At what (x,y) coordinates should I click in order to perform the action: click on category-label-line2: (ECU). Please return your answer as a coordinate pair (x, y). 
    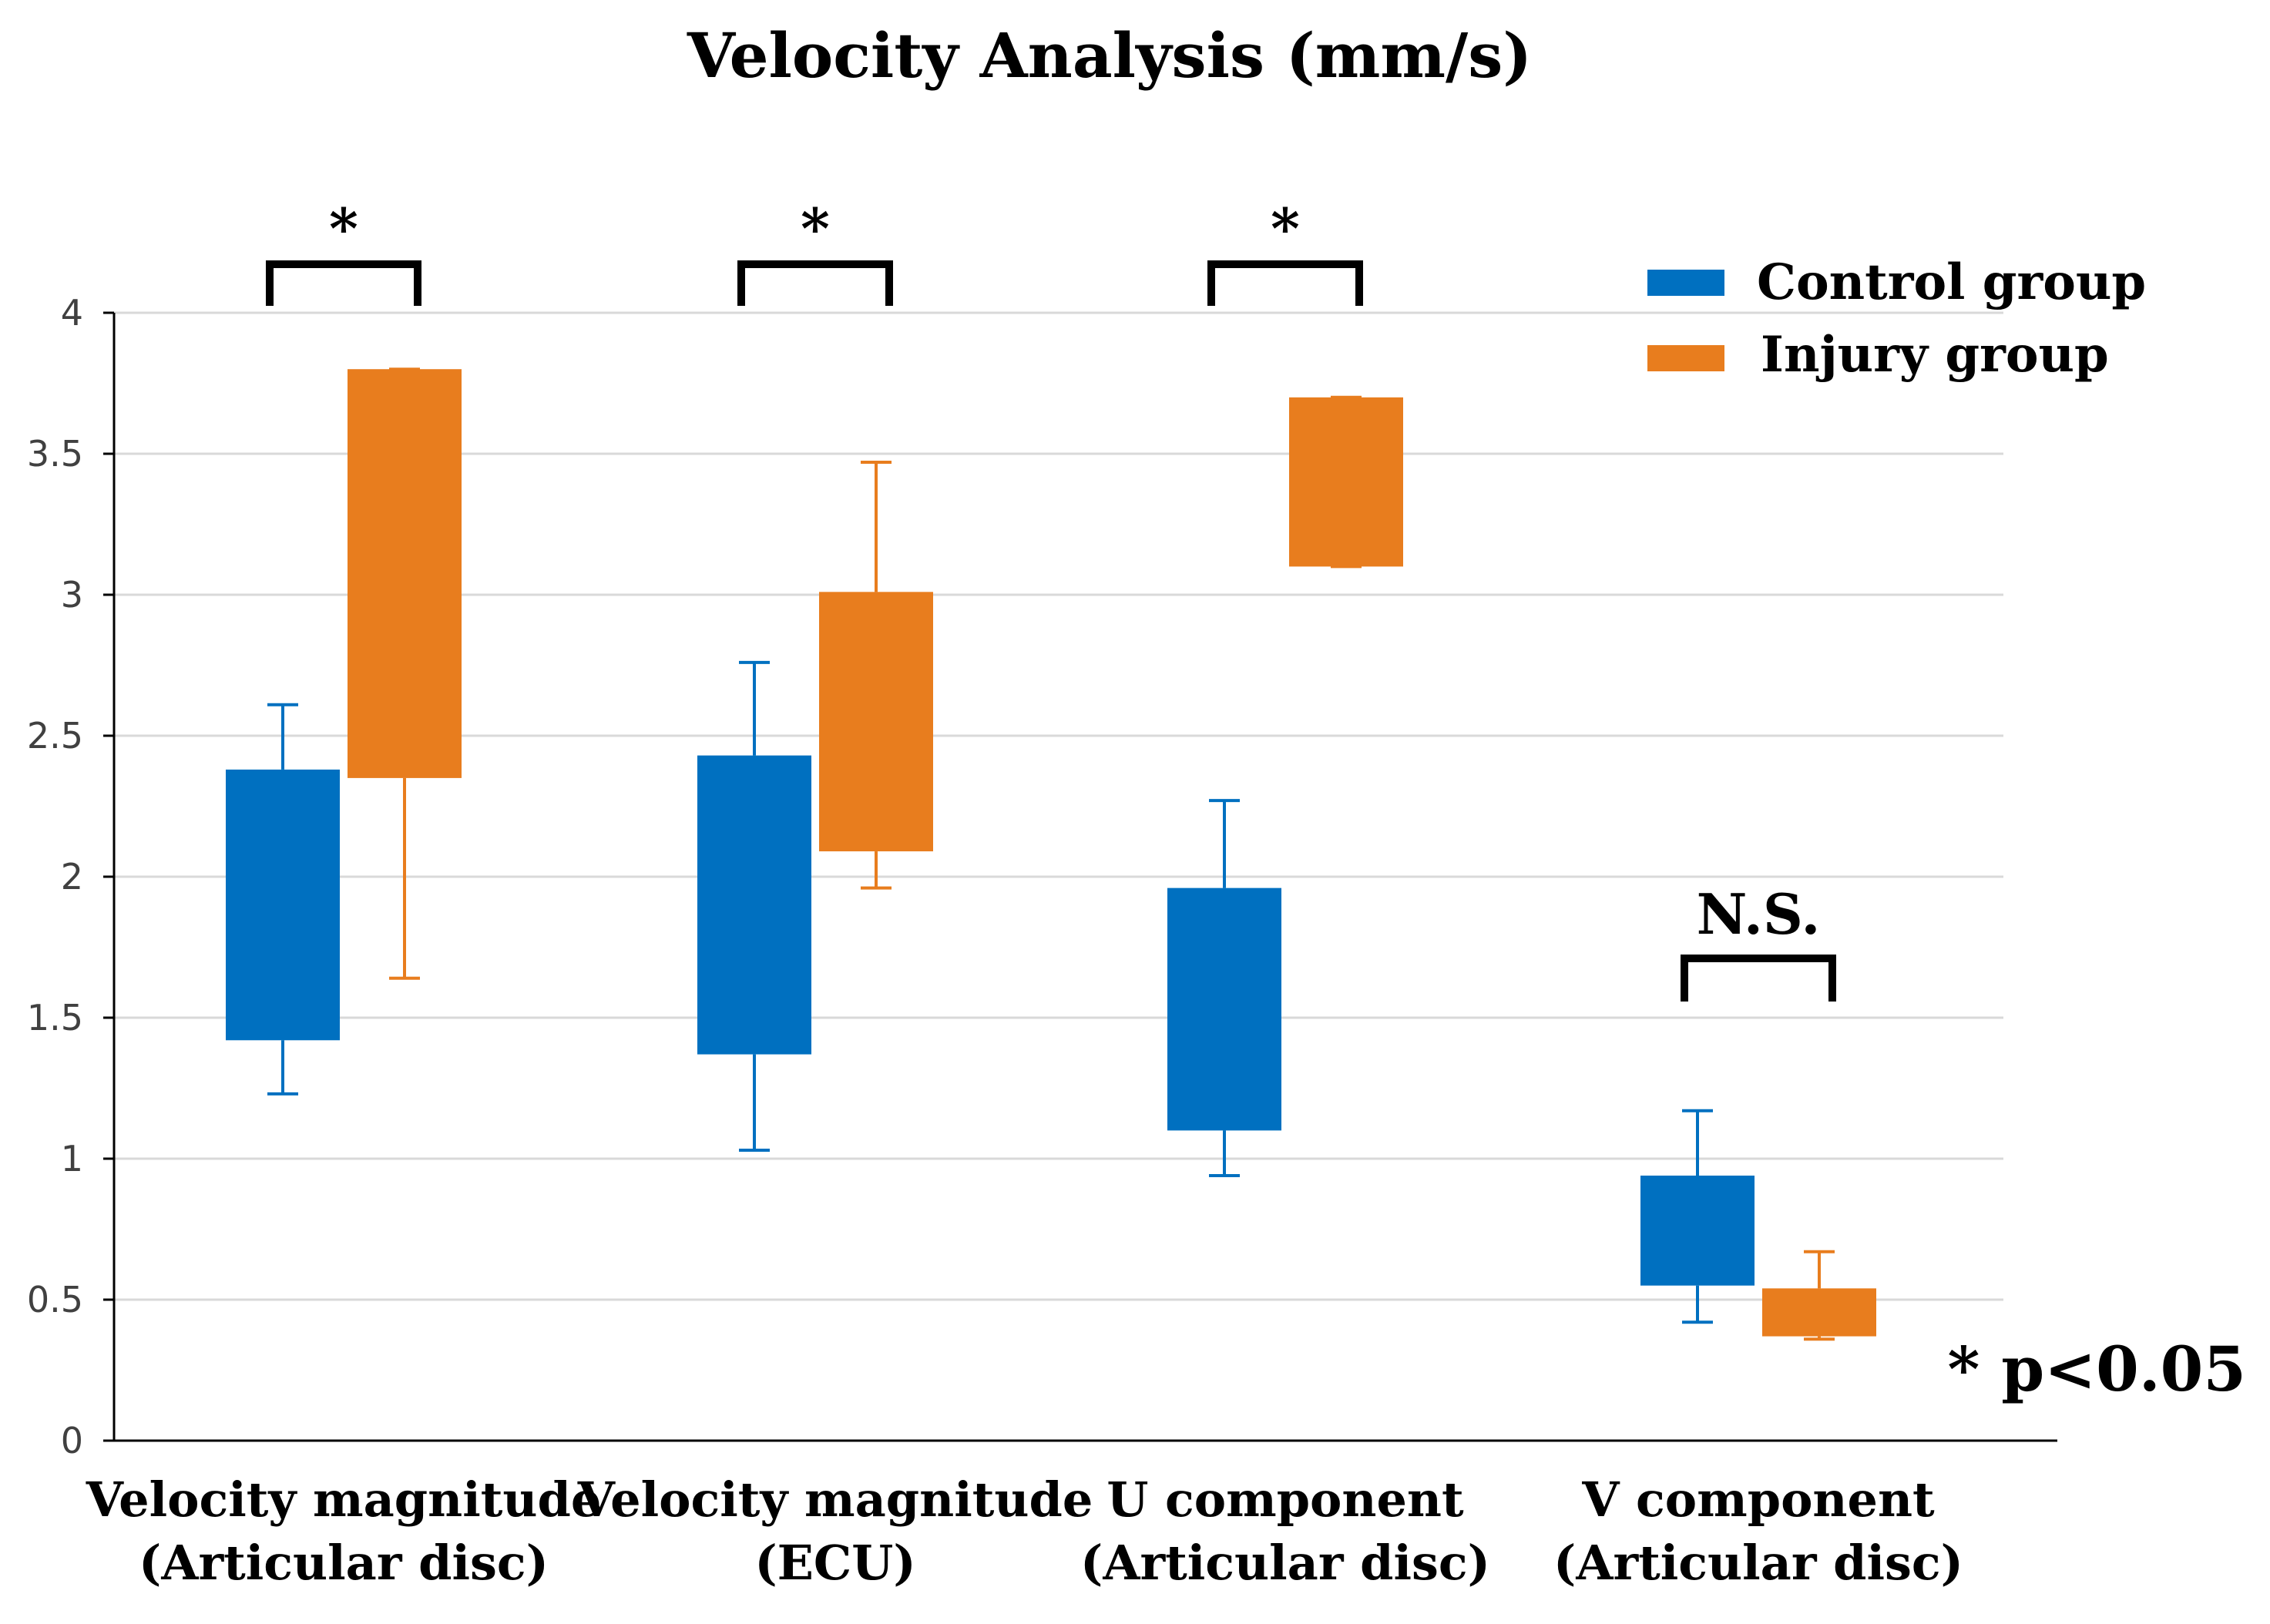
    Looking at the image, I should click on (834, 1563).